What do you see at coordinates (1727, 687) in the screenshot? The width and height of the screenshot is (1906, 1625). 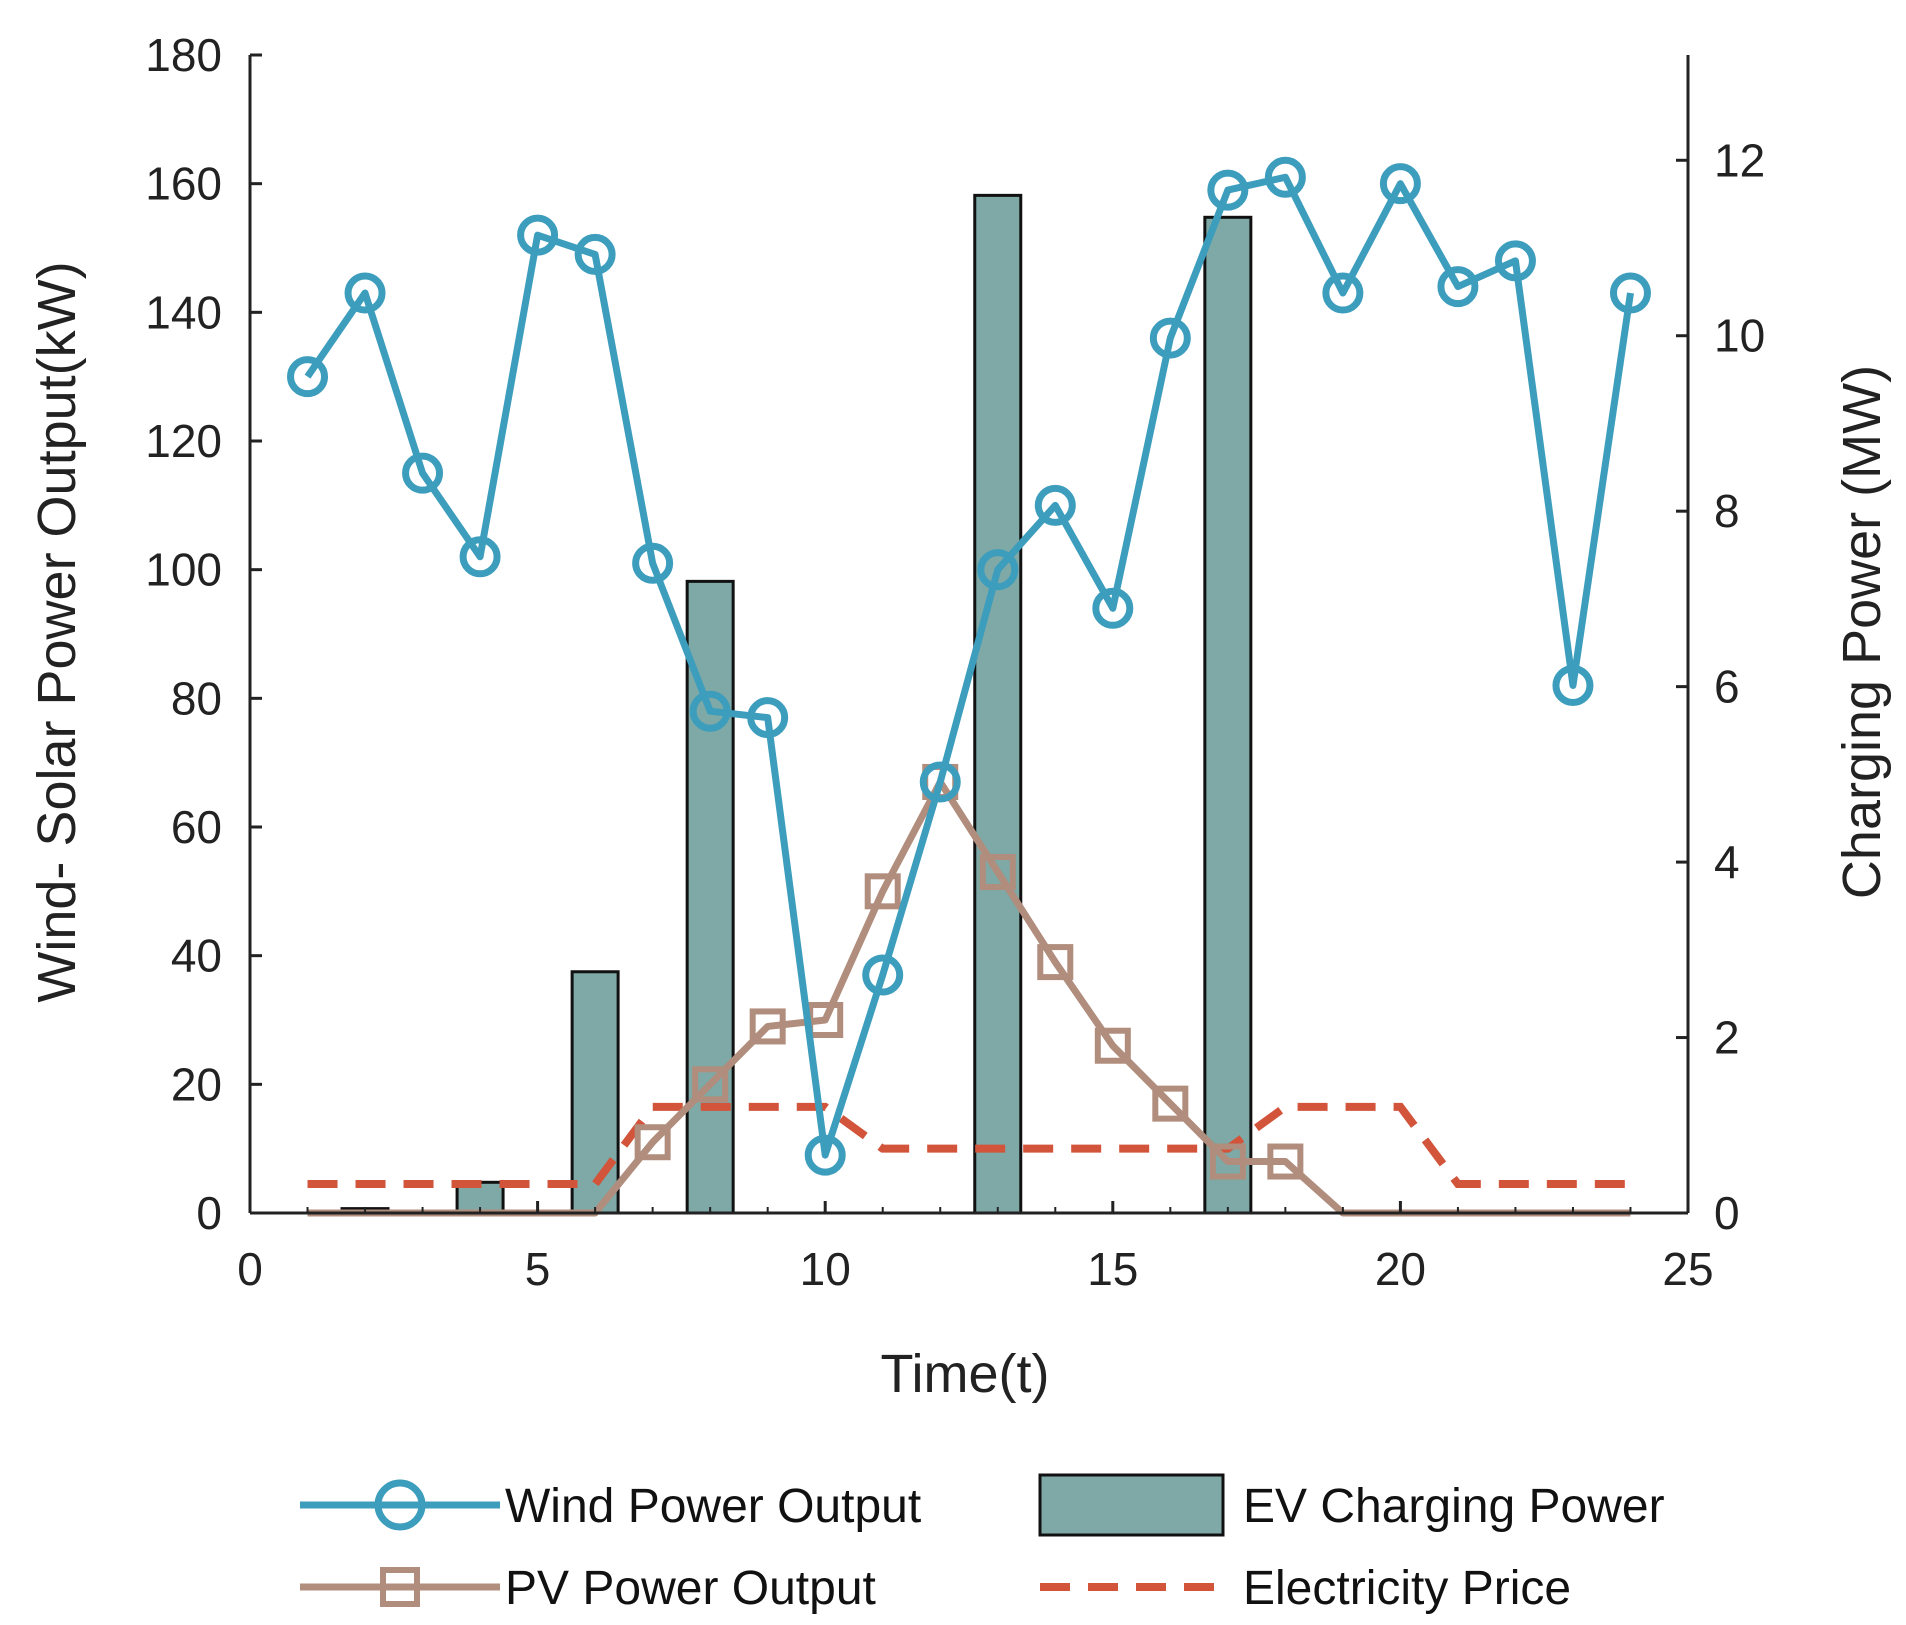 I see `y-right-tick-label-6: 6` at bounding box center [1727, 687].